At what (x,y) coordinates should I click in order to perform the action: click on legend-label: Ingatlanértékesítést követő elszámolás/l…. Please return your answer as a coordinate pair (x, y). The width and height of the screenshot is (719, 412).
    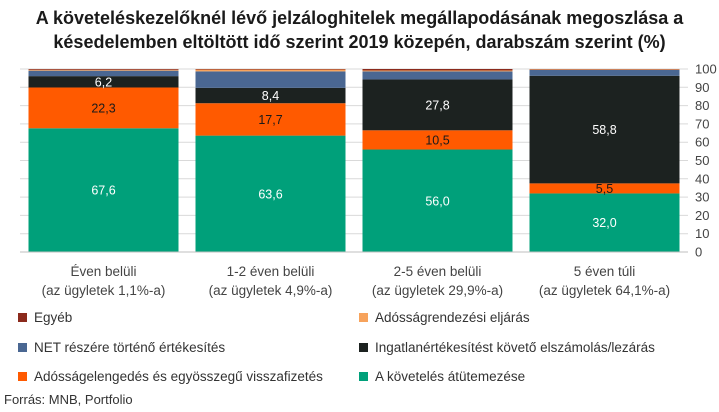
    Looking at the image, I should click on (515, 347).